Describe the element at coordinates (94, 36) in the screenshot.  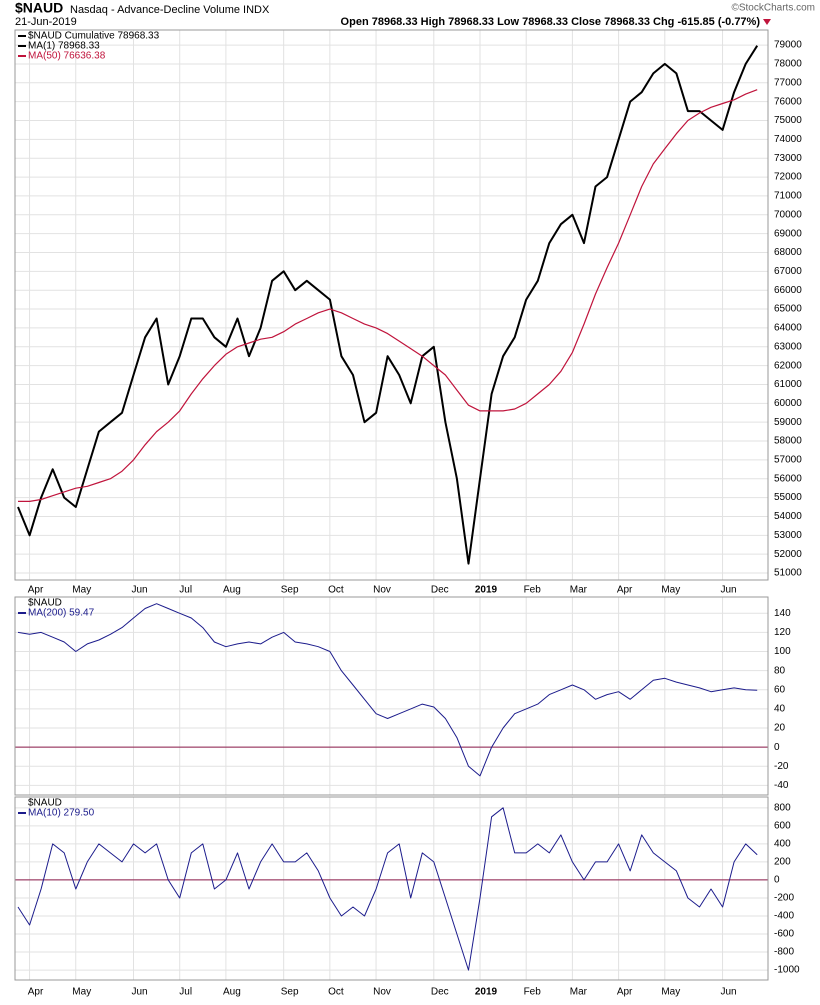
I see `legend-label: $NAUD Cumulative 78968.33` at that location.